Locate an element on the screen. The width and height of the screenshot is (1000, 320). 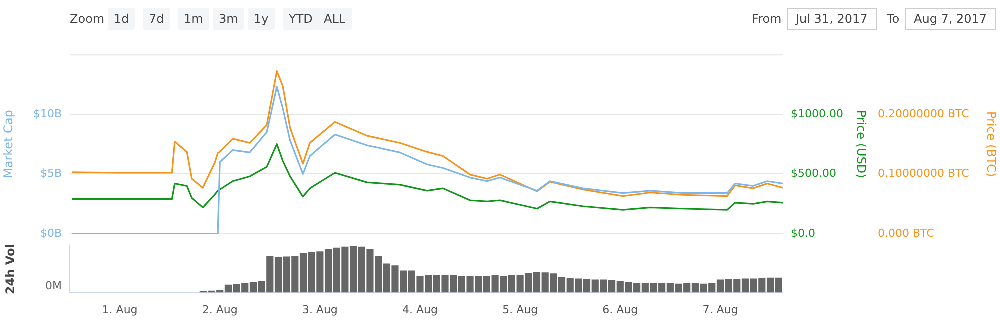
text: From is located at coordinates (767, 19).